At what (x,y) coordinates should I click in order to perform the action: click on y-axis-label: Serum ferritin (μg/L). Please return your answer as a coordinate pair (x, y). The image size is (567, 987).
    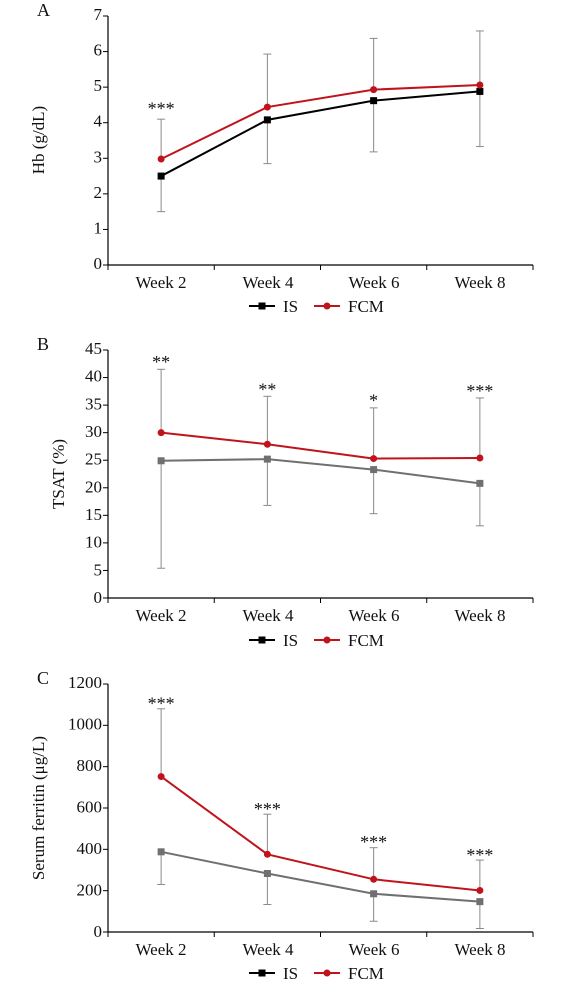
    Looking at the image, I should click on (38, 808).